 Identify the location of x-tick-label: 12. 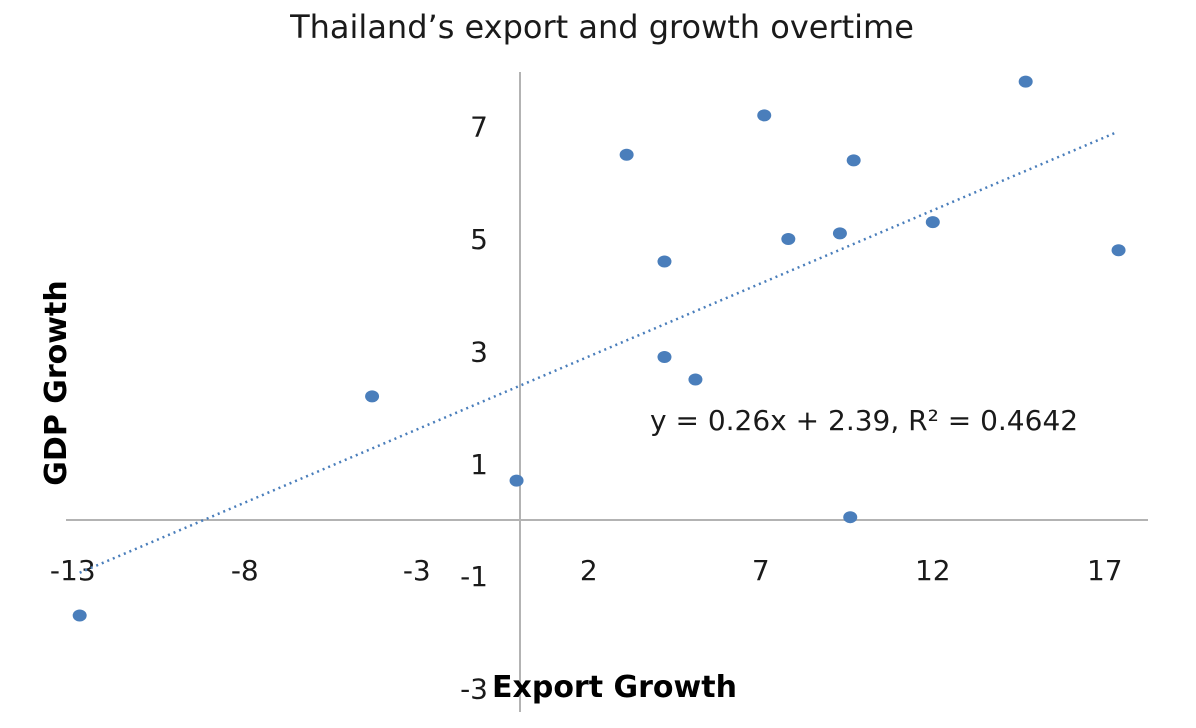
(933, 570).